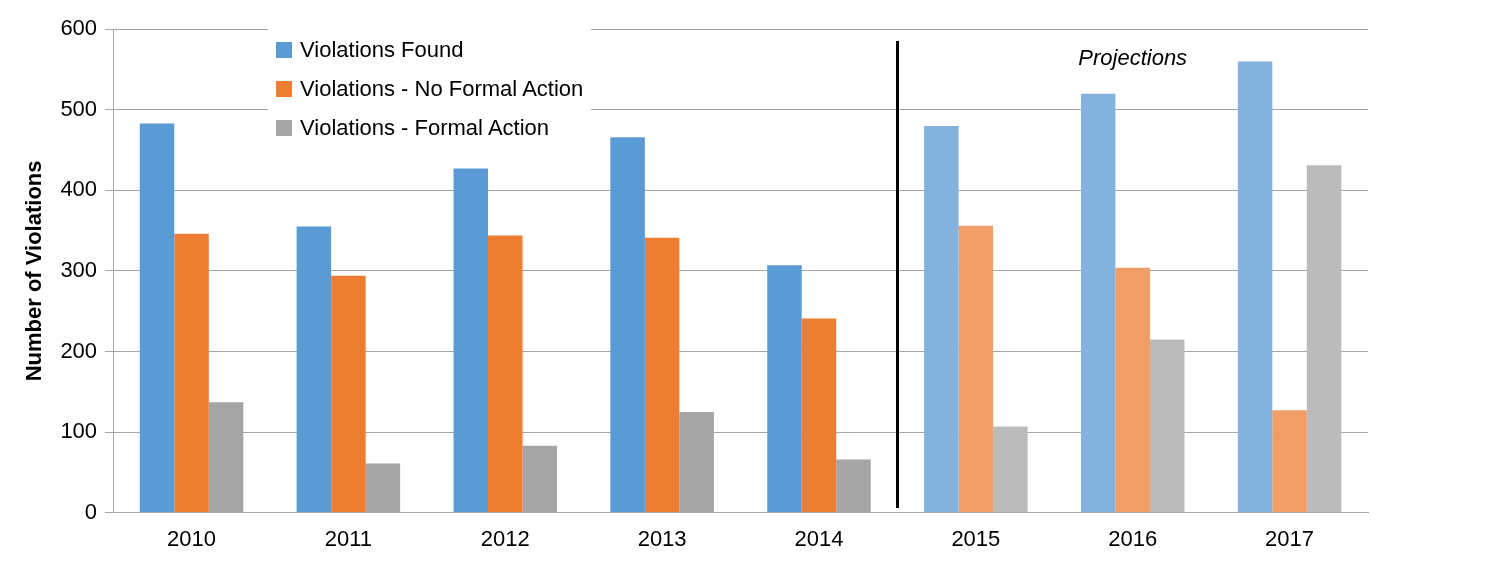 This screenshot has width=1501, height=579. Describe the element at coordinates (976, 538) in the screenshot. I see `x-tick-label: 2015` at that location.